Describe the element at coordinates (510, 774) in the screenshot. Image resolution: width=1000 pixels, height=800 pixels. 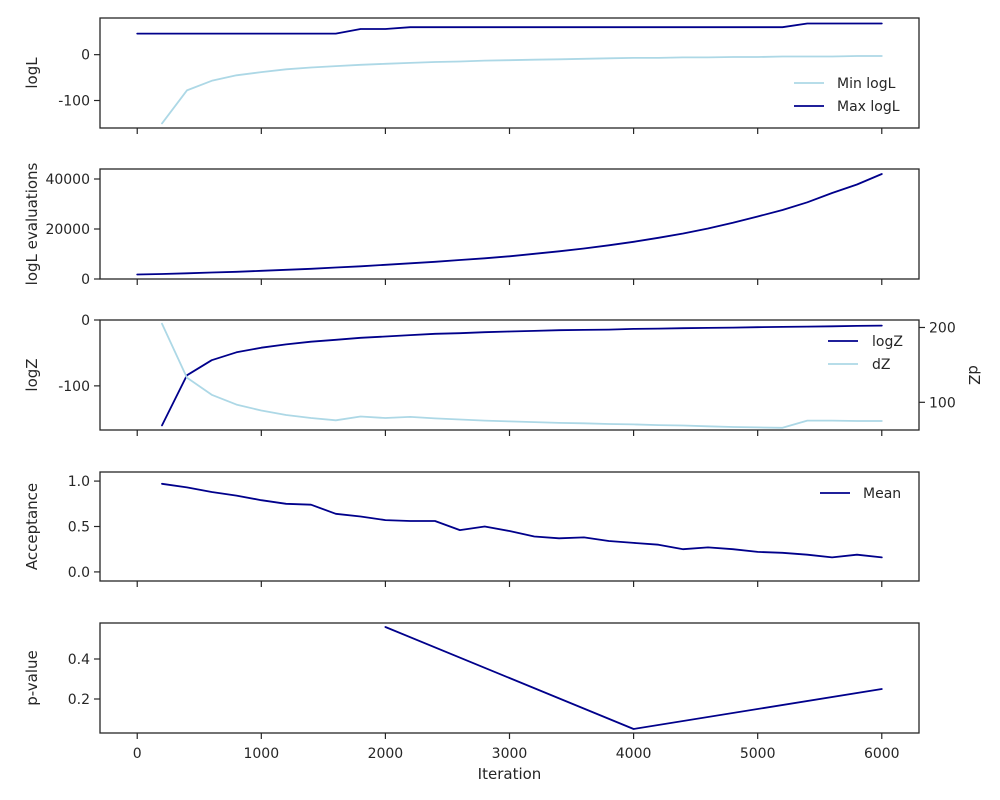
I see `x-axis-label: Iteration` at that location.